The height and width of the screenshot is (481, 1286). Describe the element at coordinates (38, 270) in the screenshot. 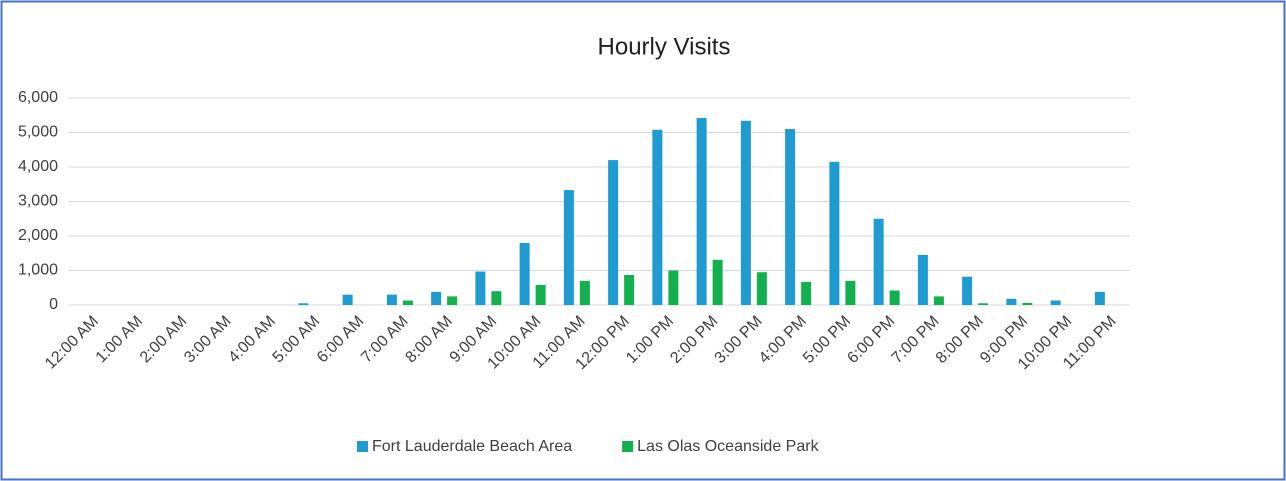

I see `y-tick-label: 1,000` at that location.